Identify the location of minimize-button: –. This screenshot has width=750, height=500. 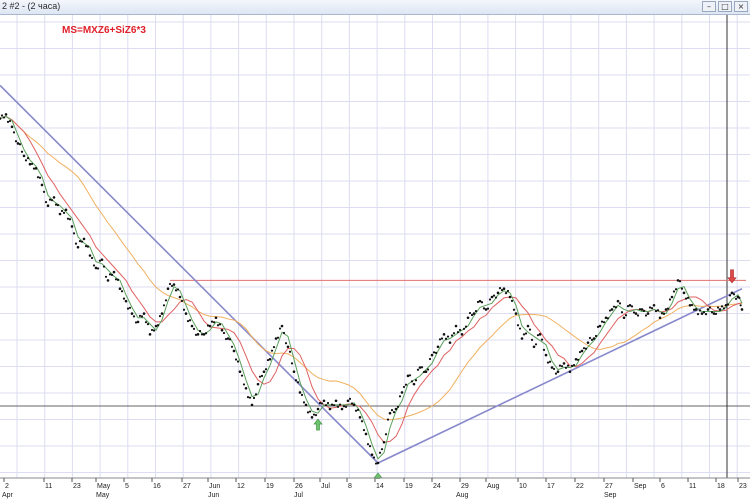
(709, 6).